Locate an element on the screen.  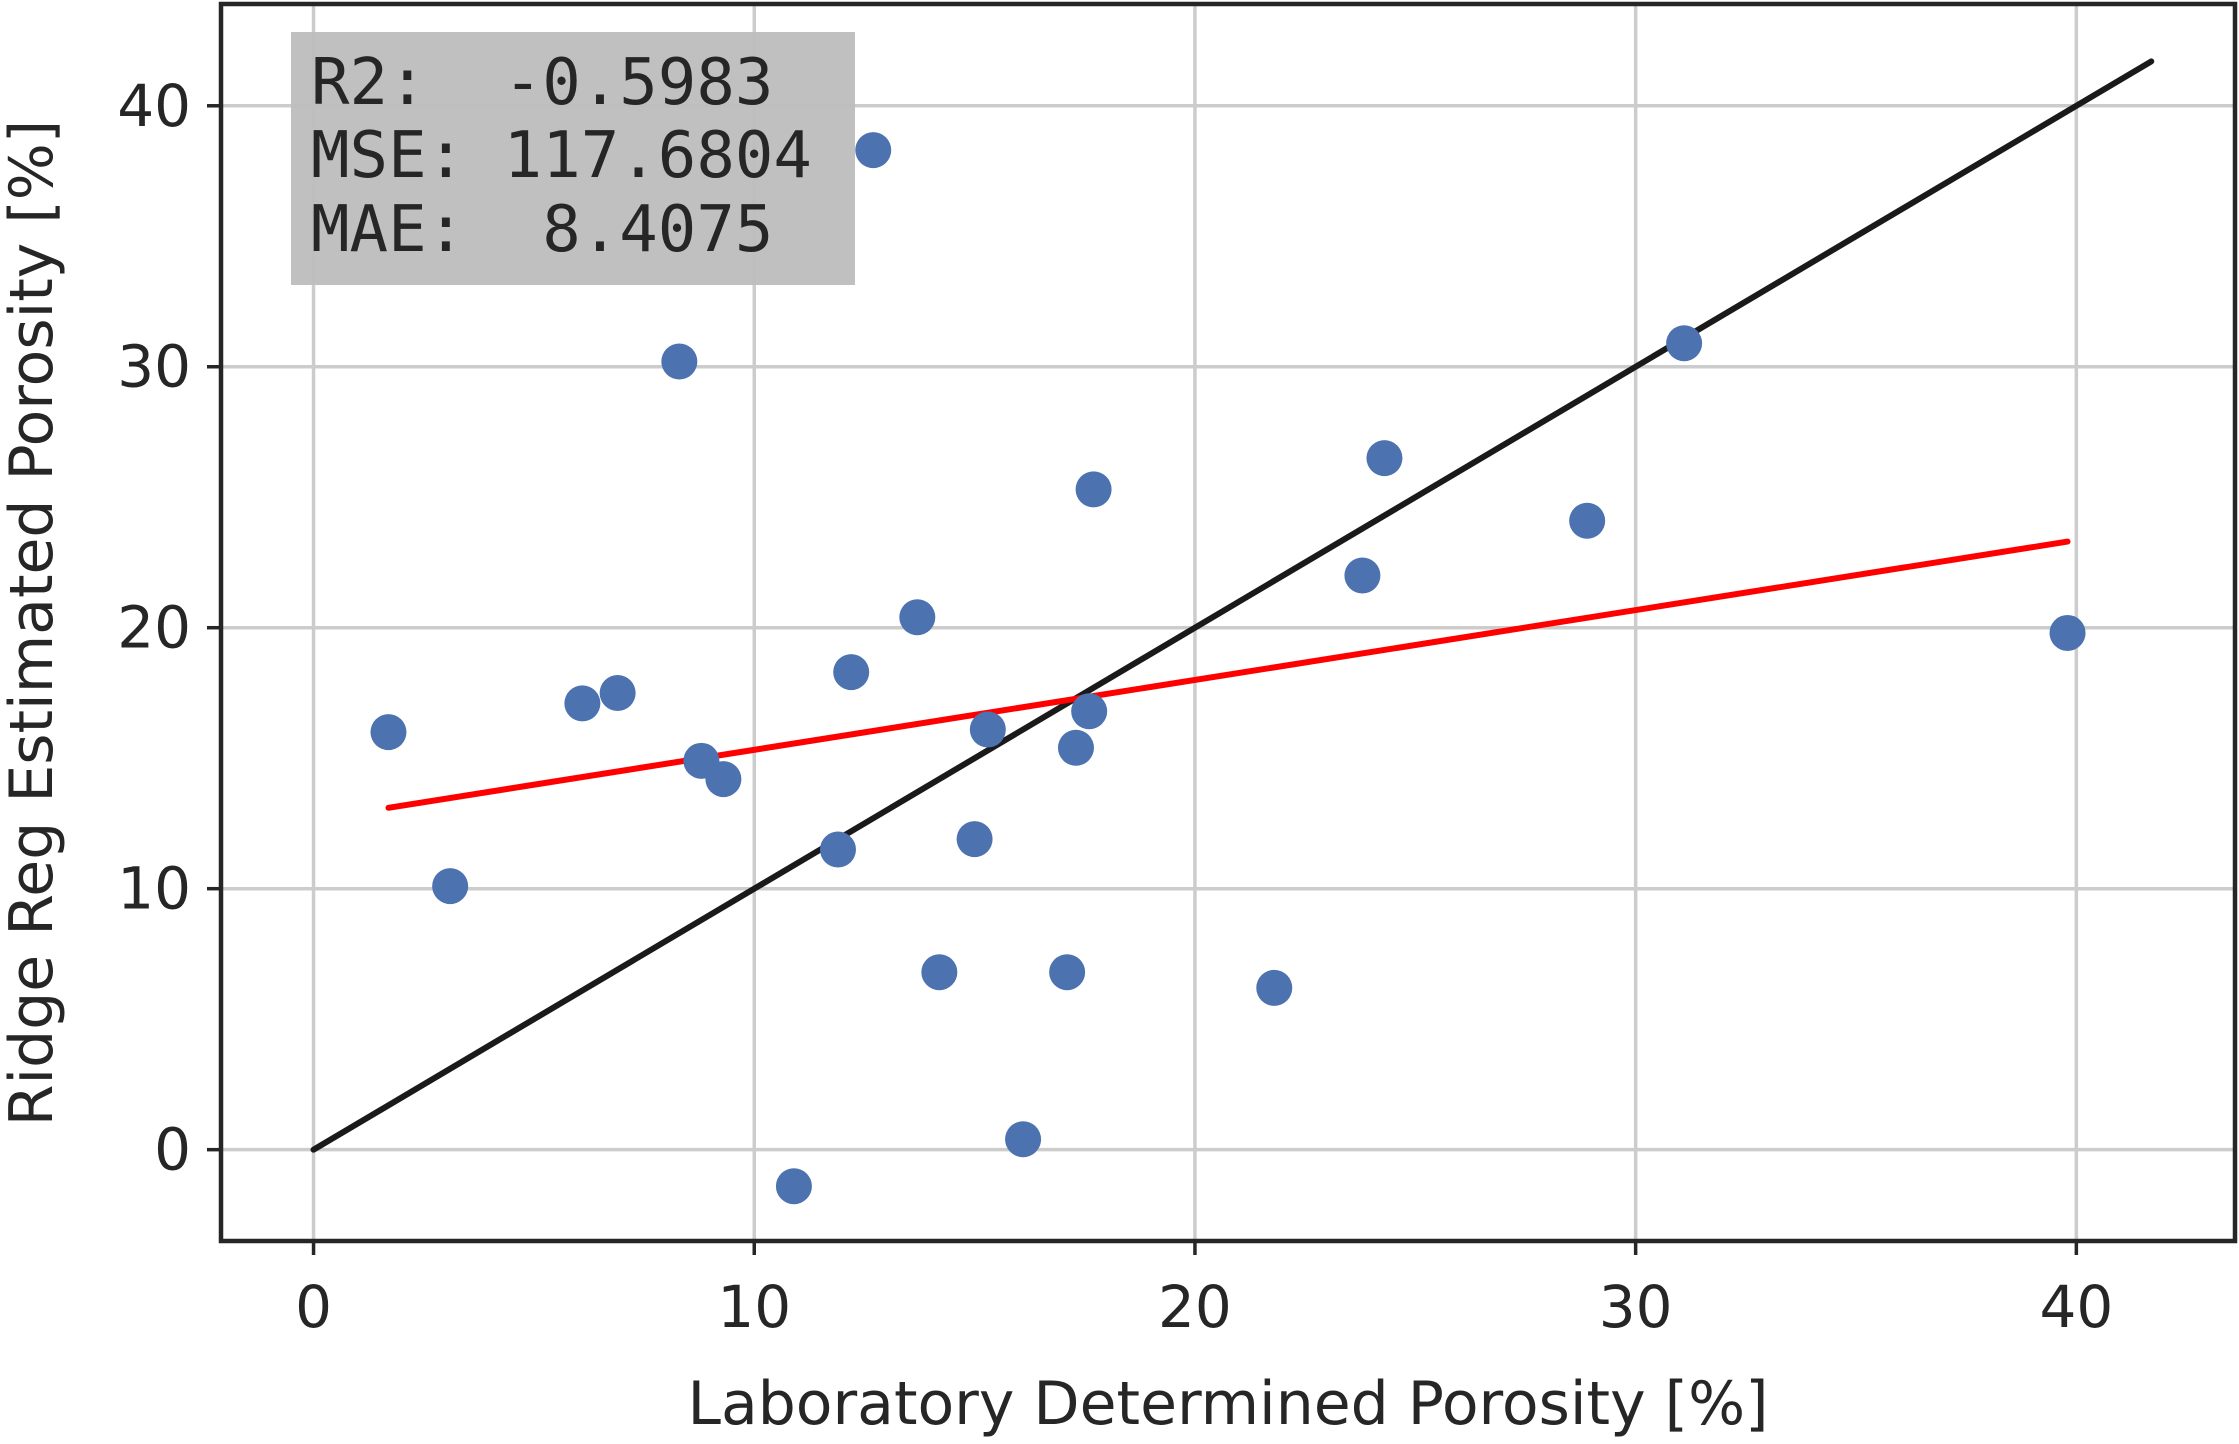
x-tick-label: 40 is located at coordinates (2076, 1307).